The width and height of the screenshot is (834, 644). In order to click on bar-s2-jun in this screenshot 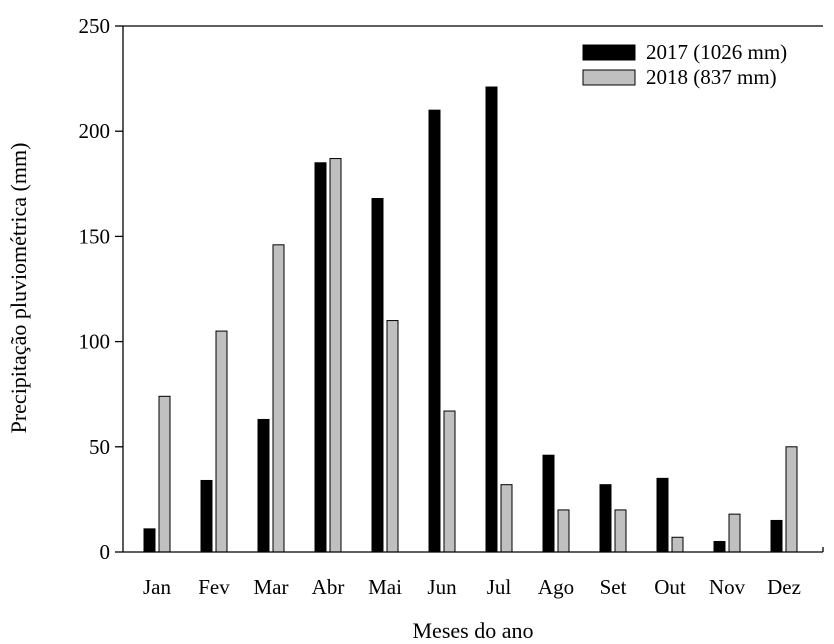, I will do `click(449, 481)`.